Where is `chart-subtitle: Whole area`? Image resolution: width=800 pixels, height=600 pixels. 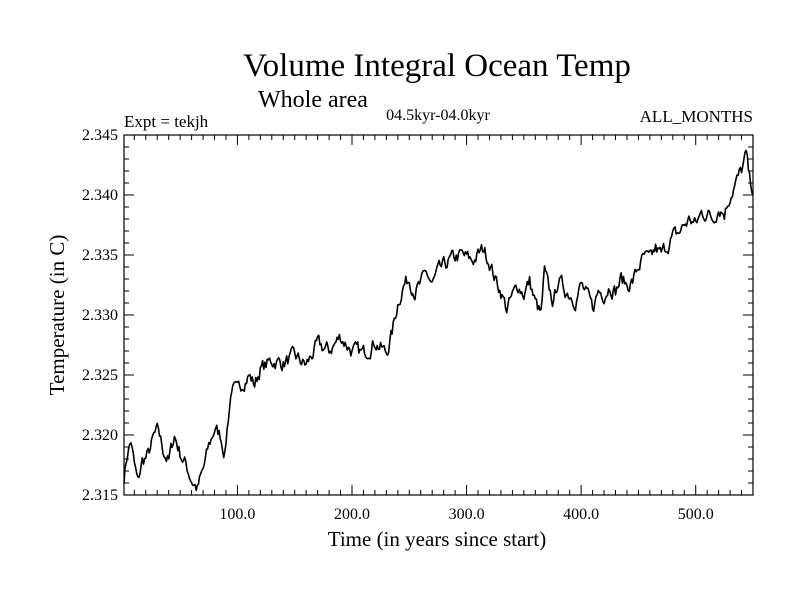
chart-subtitle: Whole area is located at coordinates (313, 100).